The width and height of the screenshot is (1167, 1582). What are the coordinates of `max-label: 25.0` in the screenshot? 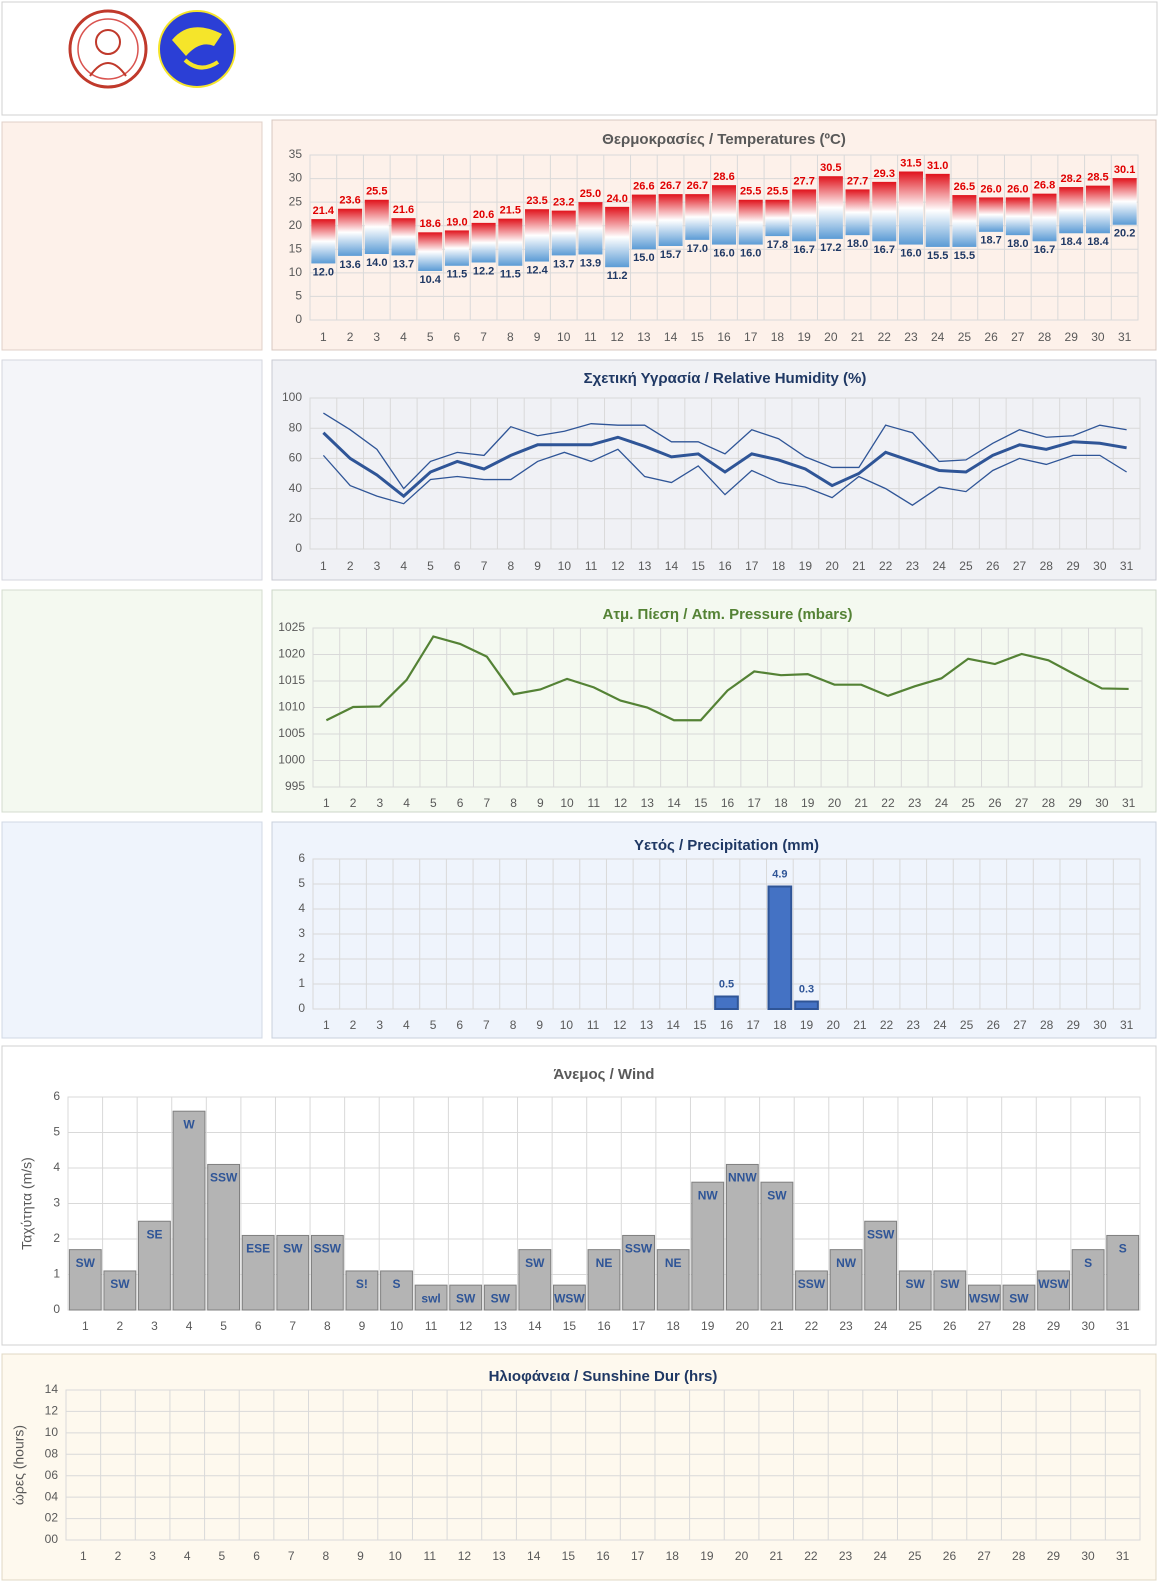 It's located at (590, 194).